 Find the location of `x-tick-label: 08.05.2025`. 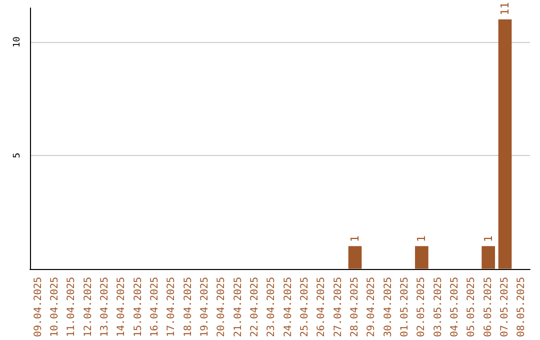

x-tick-label: 08.05.2025 is located at coordinates (522, 307).